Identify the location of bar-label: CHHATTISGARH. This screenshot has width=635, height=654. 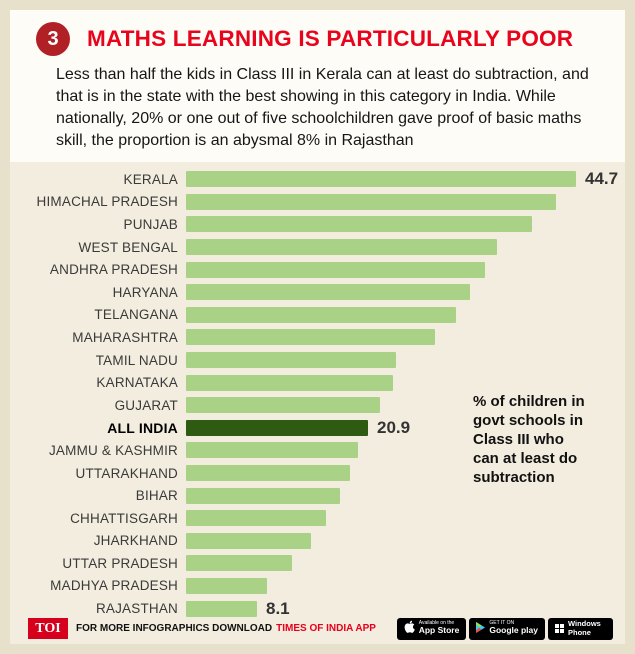
(124, 518).